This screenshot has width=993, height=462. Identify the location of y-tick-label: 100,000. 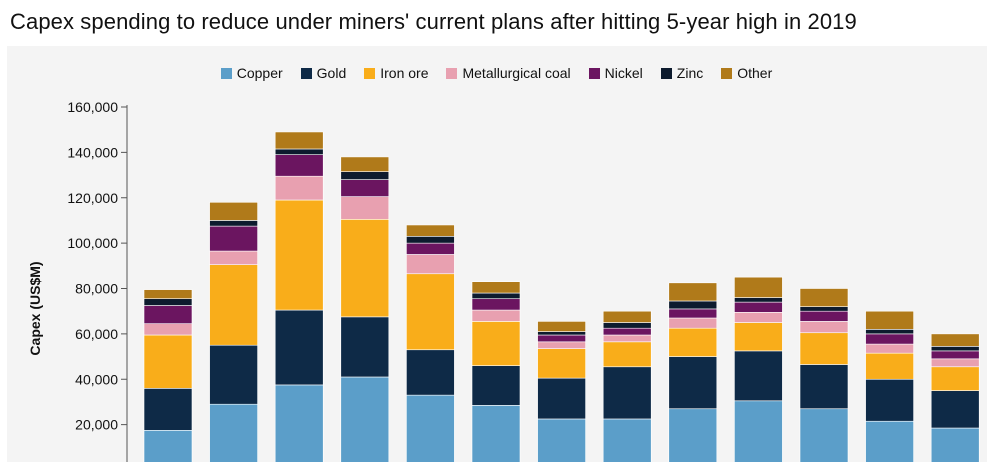
(92, 243).